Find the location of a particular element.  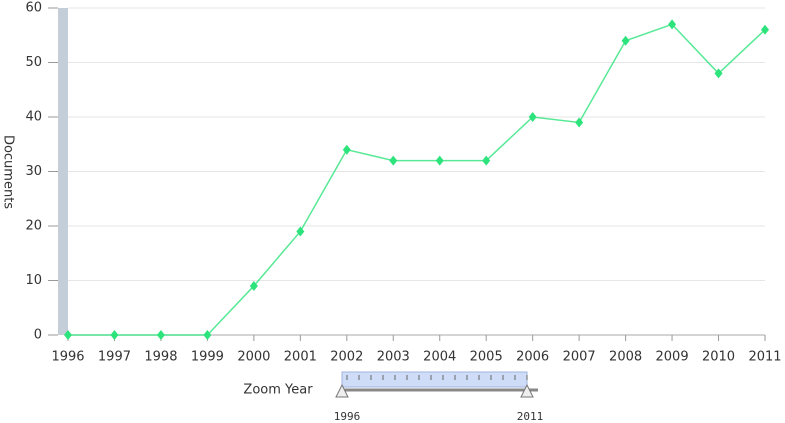

y-tick-label: 40 is located at coordinates (33, 117).